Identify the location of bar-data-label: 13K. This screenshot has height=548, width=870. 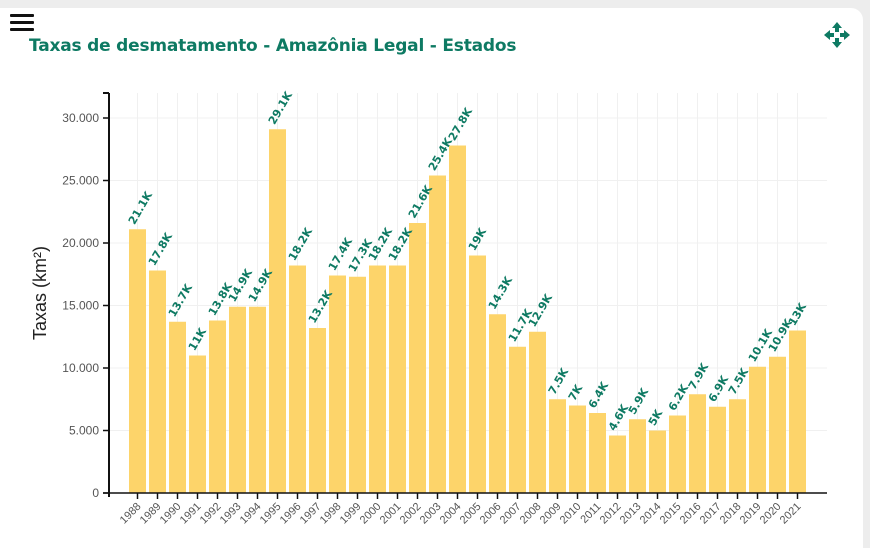
(797, 314).